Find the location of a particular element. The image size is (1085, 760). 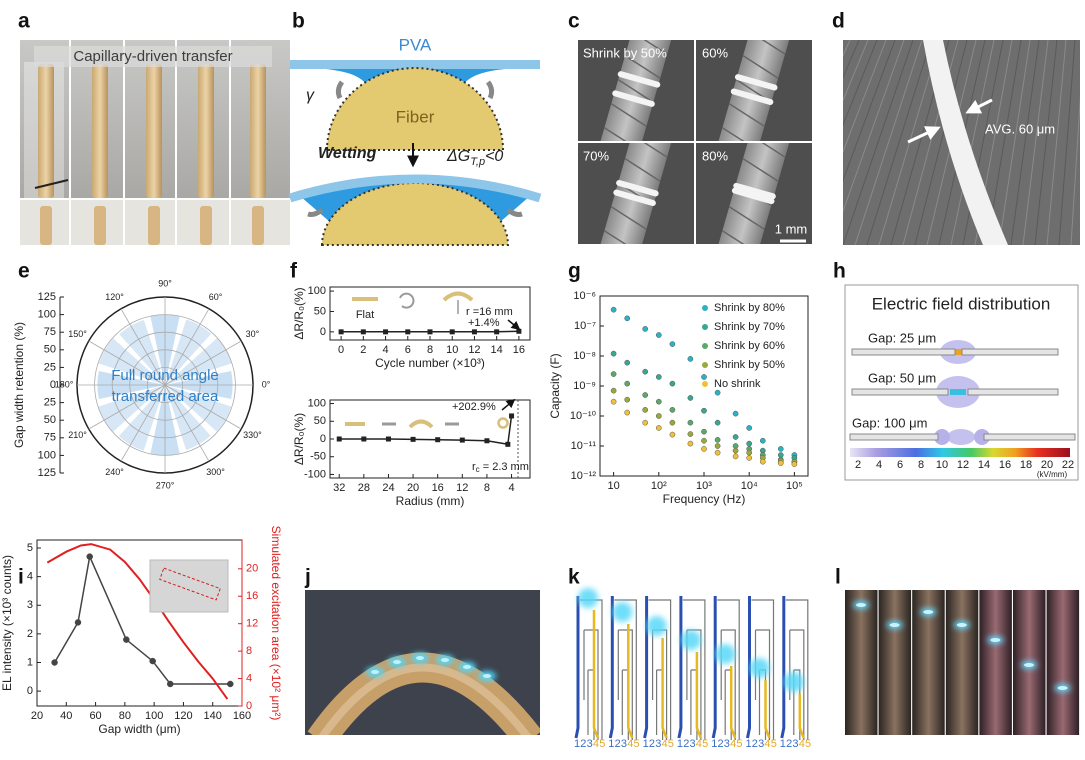

angle-label: 0° is located at coordinates (266, 384).